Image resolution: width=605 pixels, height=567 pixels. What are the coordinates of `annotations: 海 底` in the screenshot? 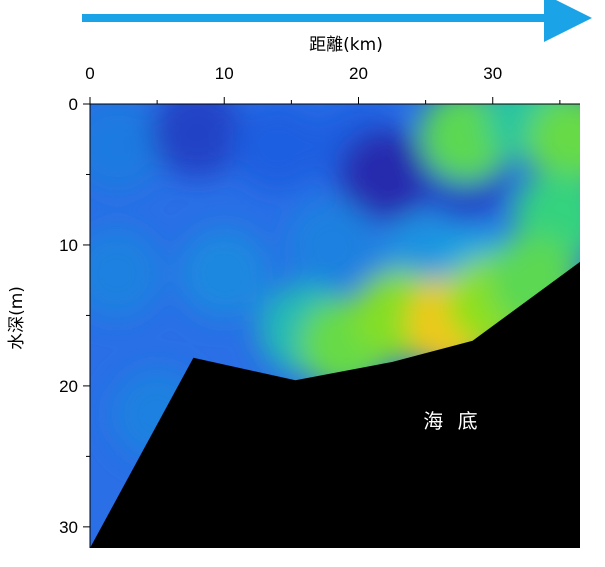 It's located at (452, 421).